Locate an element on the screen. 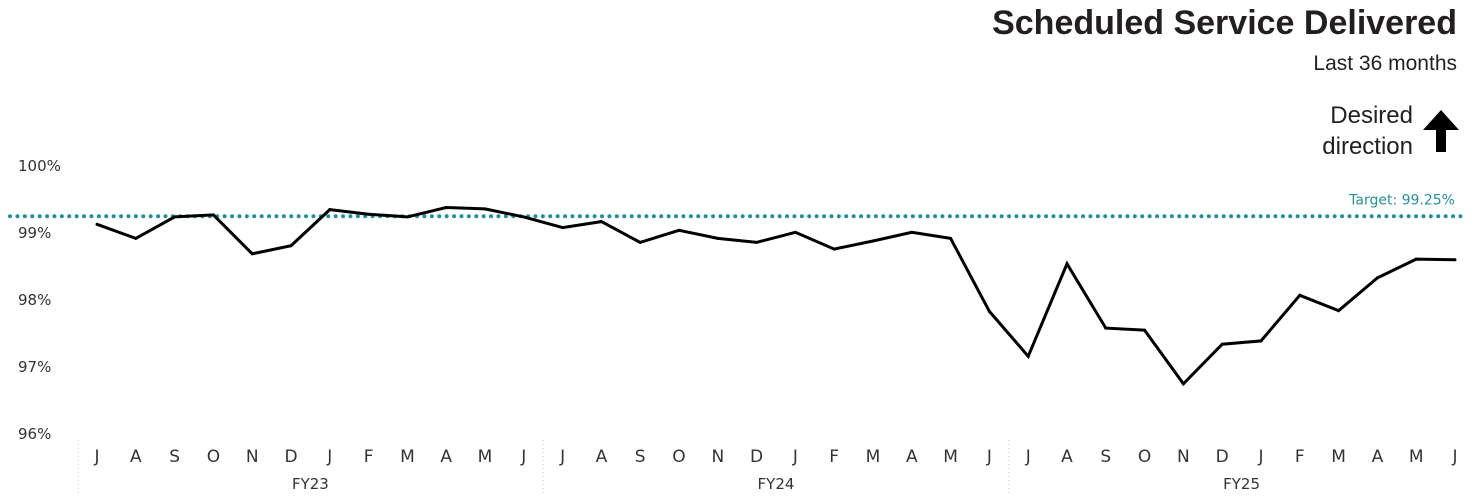 This screenshot has width=1475, height=496. fiscal-year-label: FY23 is located at coordinates (310, 484).